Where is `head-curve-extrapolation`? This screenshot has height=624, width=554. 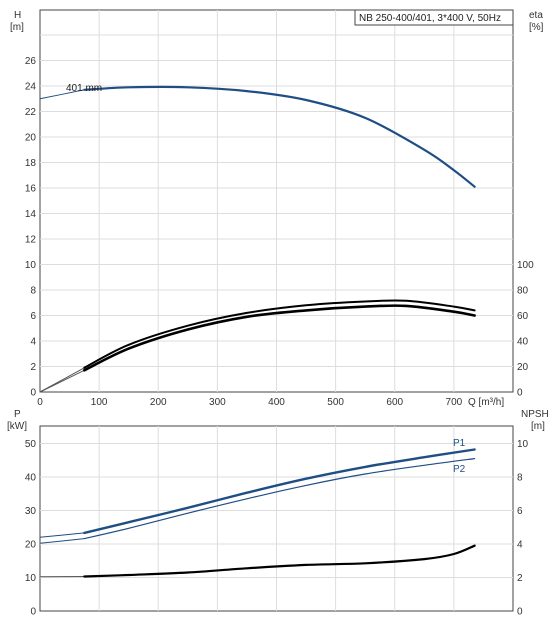
head-curve-extrapolation is located at coordinates (62, 94).